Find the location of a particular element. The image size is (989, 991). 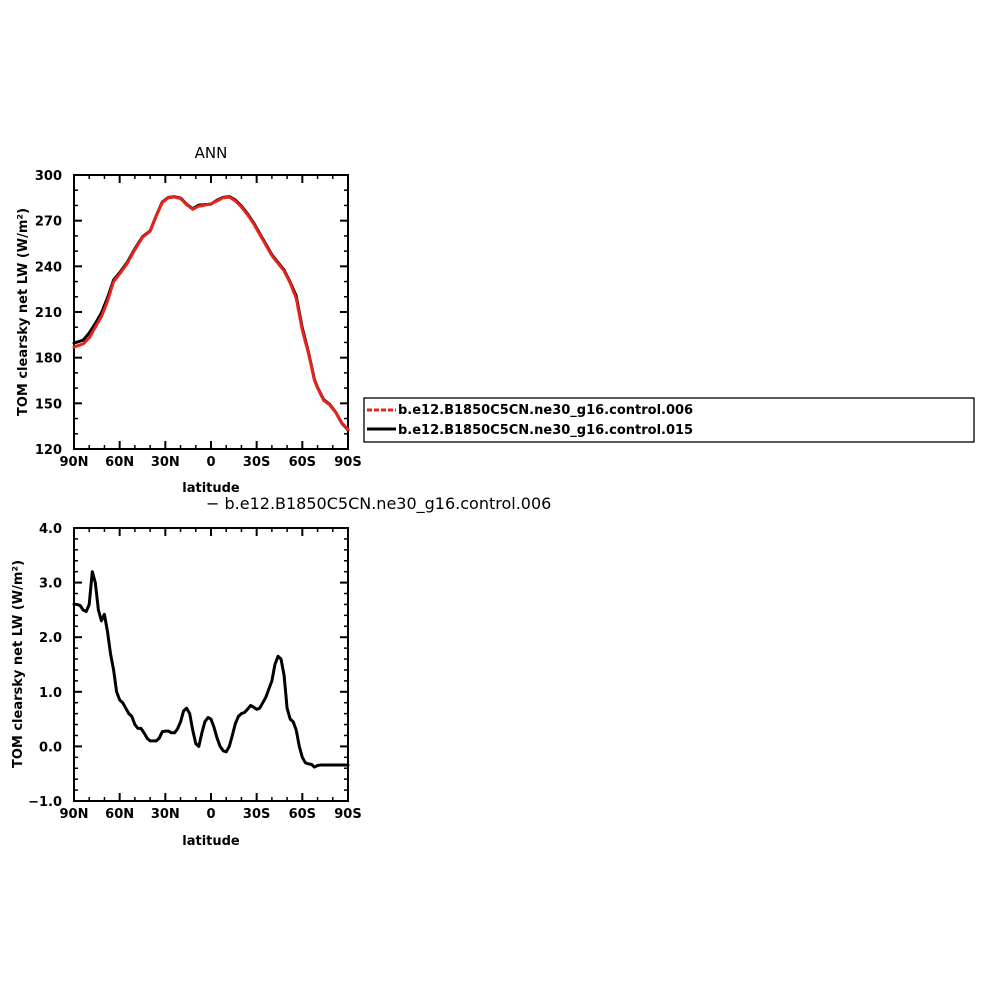

top-y-tick-label: 210 is located at coordinates (48, 313).